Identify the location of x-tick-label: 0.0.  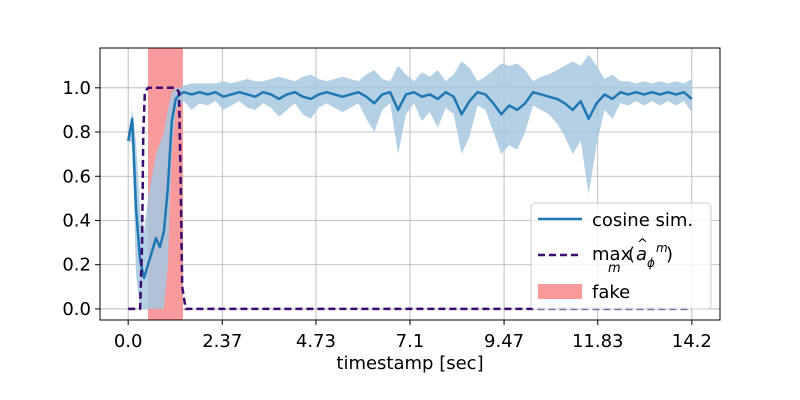
(128, 341).